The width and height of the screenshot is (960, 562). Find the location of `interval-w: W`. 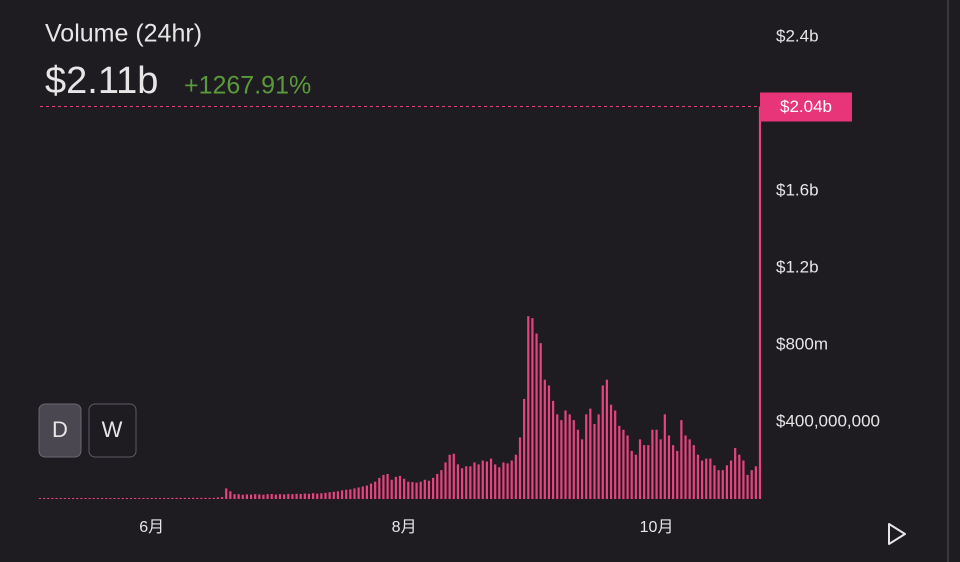

interval-w: W is located at coordinates (112, 430).